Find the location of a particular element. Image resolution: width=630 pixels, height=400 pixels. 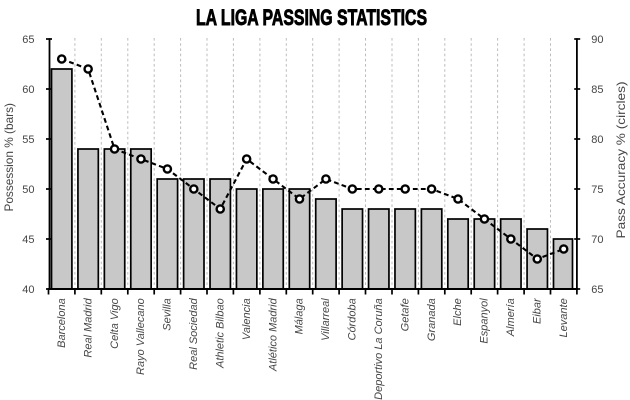

svg-text: Espanyol is located at coordinates (485, 321).